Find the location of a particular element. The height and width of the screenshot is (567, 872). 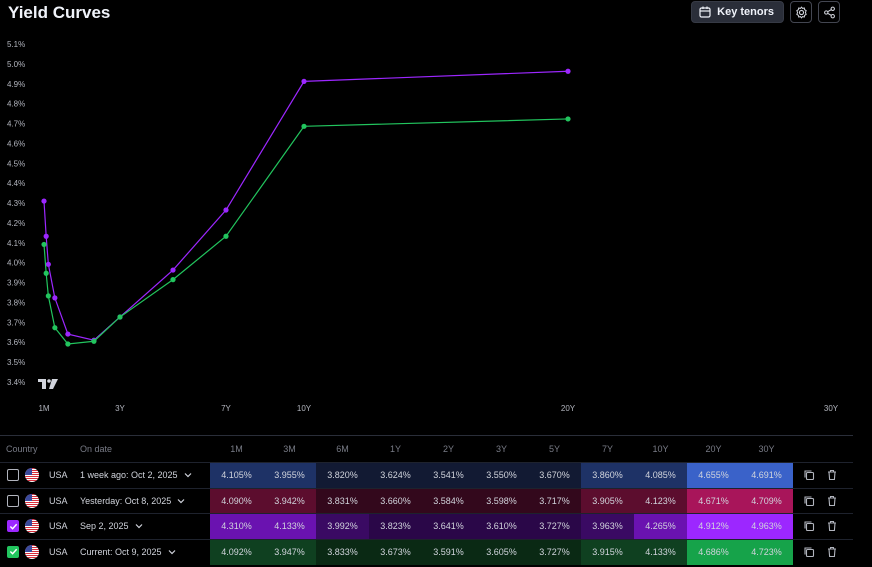

toolbar: Key tenors is located at coordinates (765, 12).